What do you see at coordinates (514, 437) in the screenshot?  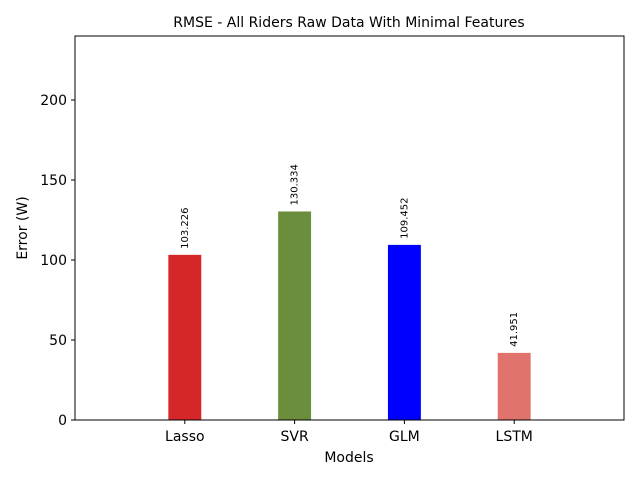 I see `x-tick-label-lstm: LSTM` at bounding box center [514, 437].